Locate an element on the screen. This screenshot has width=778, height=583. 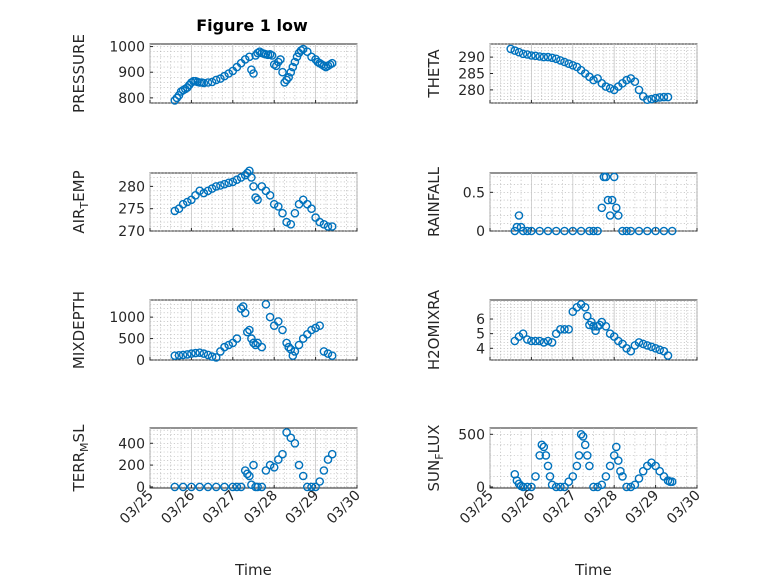
y-tick-label: 800 is located at coordinates (131, 99).